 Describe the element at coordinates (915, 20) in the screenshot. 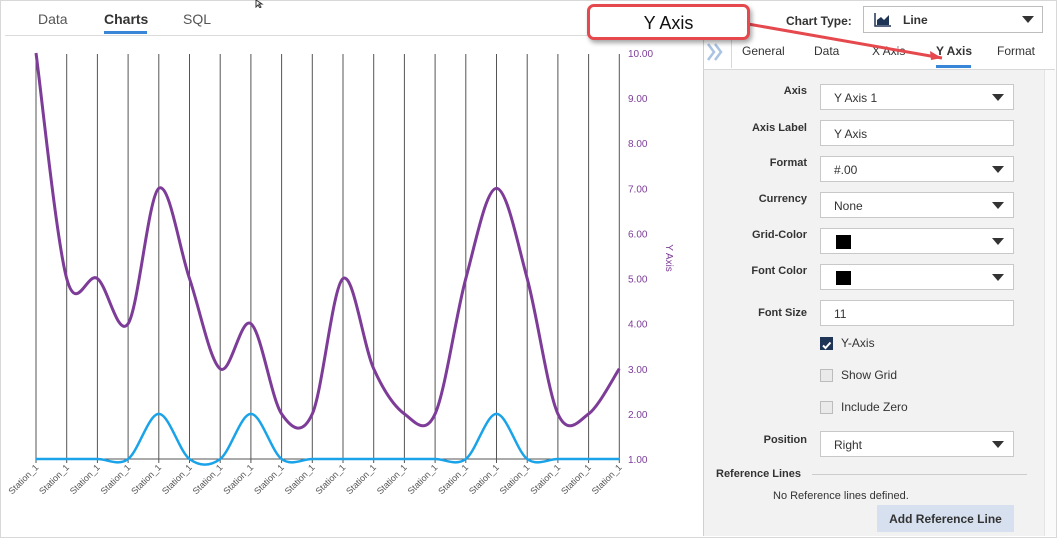

I see `chart-type-value: Line` at that location.